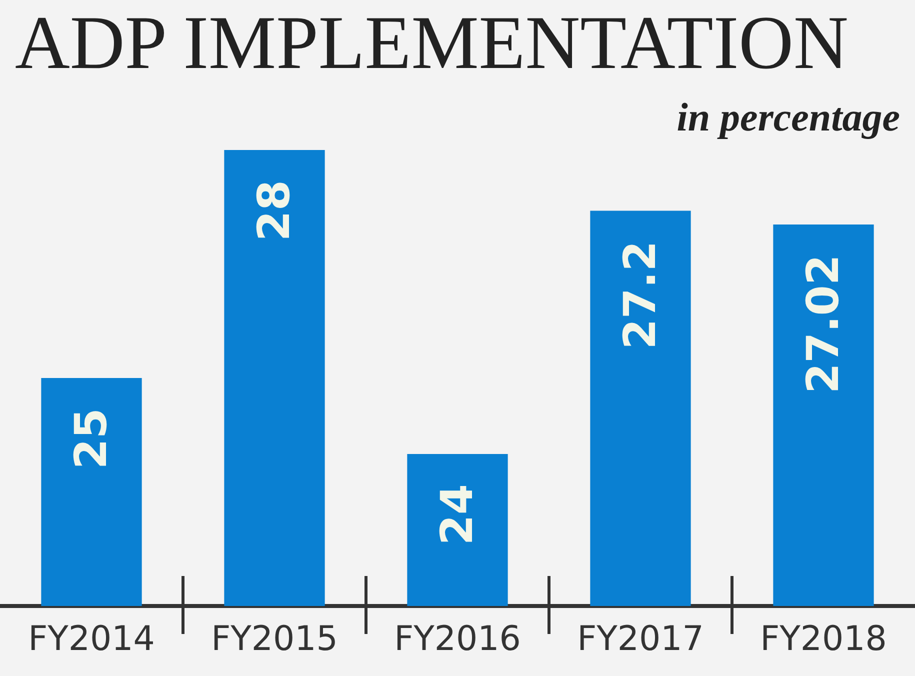  I want to click on x-tick-label: FY2017, so click(640, 639).